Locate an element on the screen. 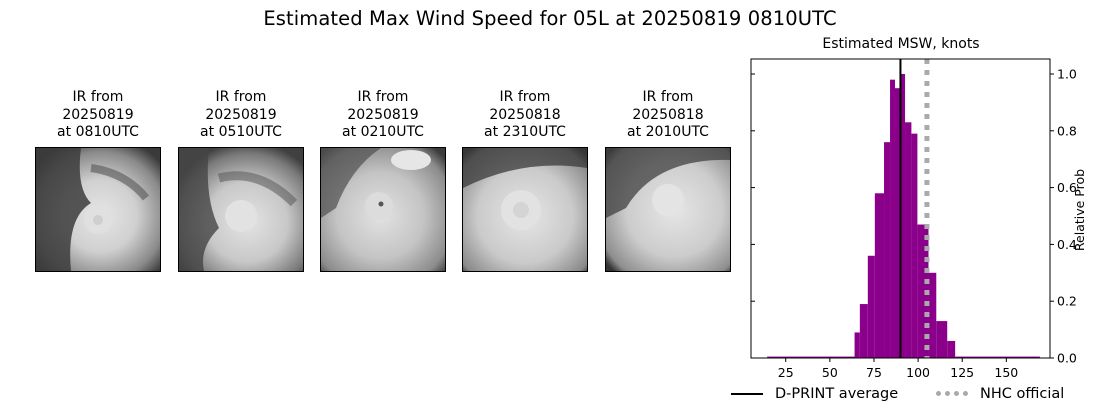 The height and width of the screenshot is (409, 1100). y-tick-label: 0.6 is located at coordinates (1067, 187).